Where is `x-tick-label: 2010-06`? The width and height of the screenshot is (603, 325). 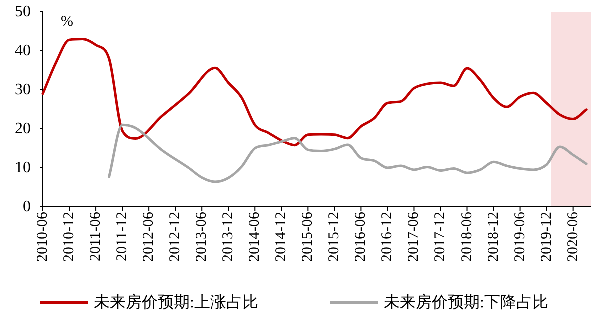
x-tick-label: 2010-06 is located at coordinates (43, 237).